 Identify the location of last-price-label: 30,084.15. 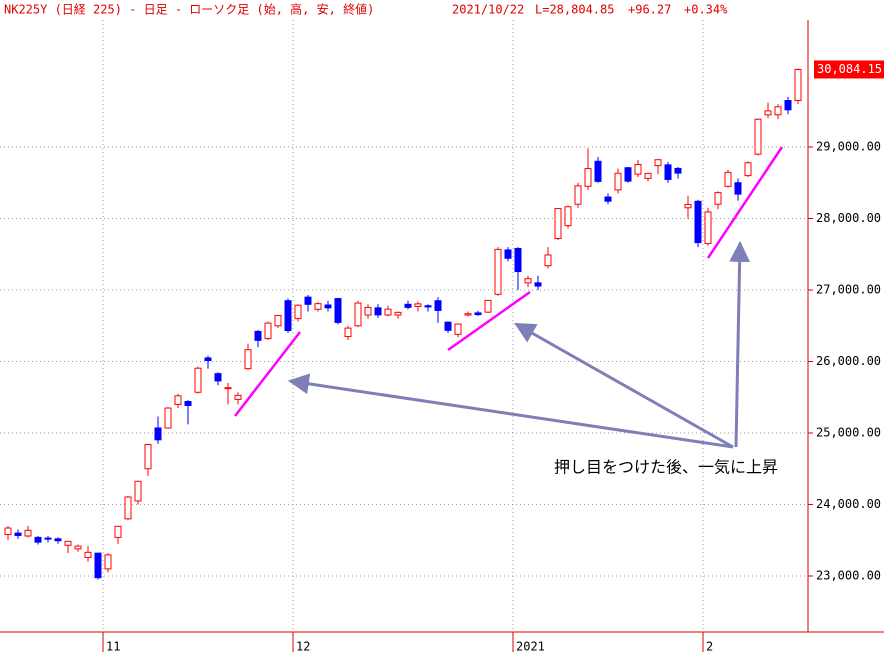
(849, 69).